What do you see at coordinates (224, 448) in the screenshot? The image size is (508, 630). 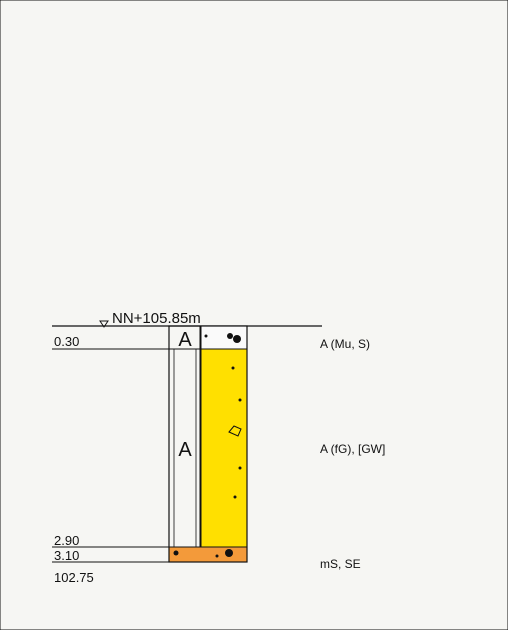 I see `fill-layer` at bounding box center [224, 448].